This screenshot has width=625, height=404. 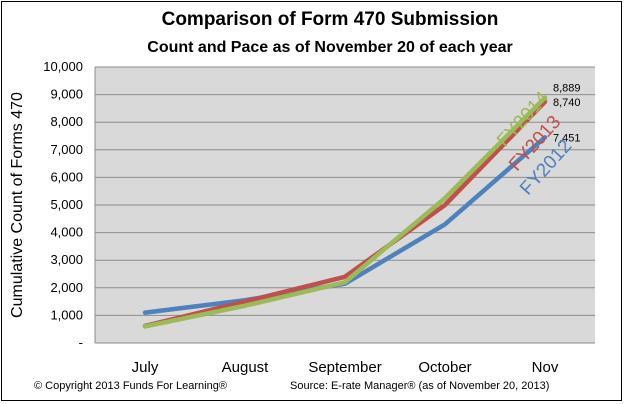 I want to click on data-label-fy2012: 7,451, so click(x=567, y=138).